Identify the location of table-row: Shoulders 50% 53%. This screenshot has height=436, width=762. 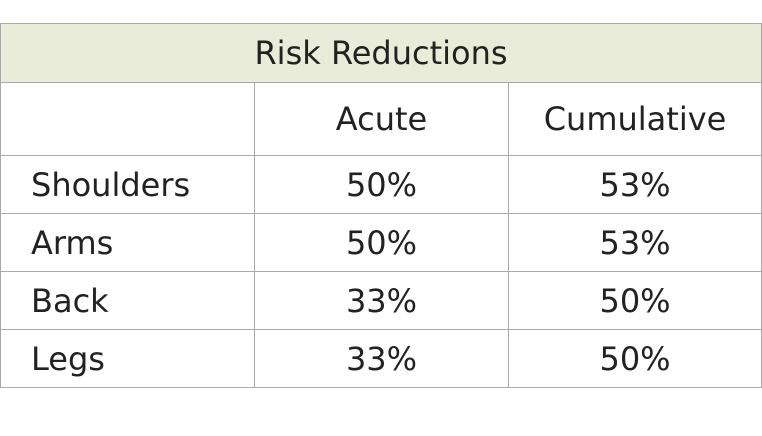
(381, 184).